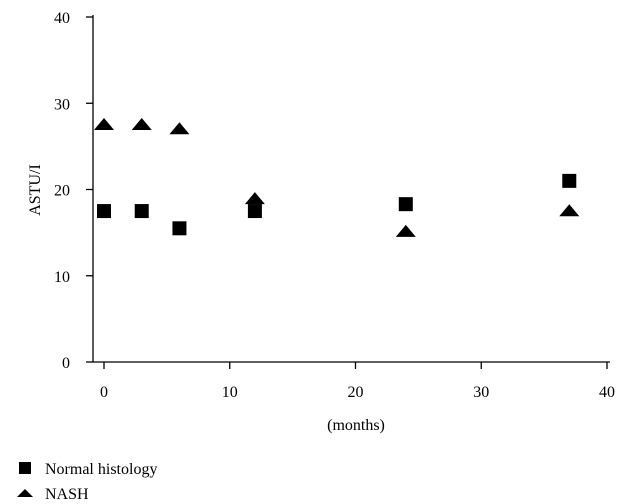  Describe the element at coordinates (35, 190) in the screenshot. I see `y-axis-label: ASTU/I` at that location.